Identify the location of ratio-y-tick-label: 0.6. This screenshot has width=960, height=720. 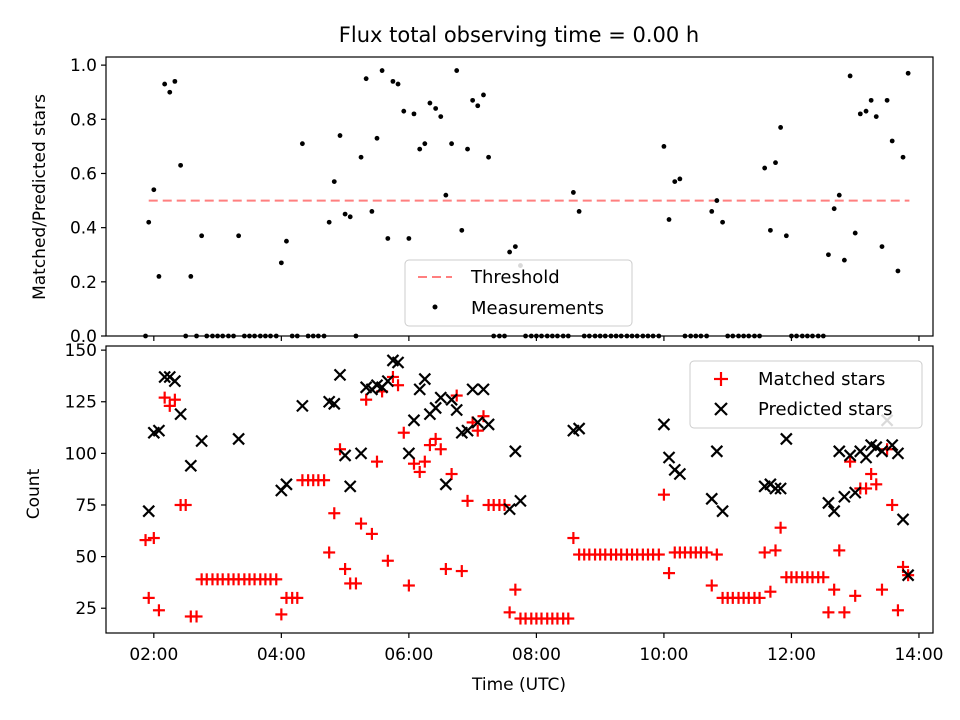
(83, 174).